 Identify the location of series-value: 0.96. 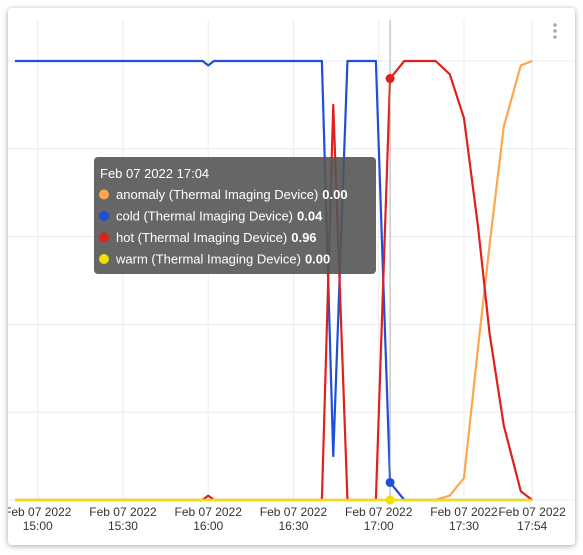
(303, 237).